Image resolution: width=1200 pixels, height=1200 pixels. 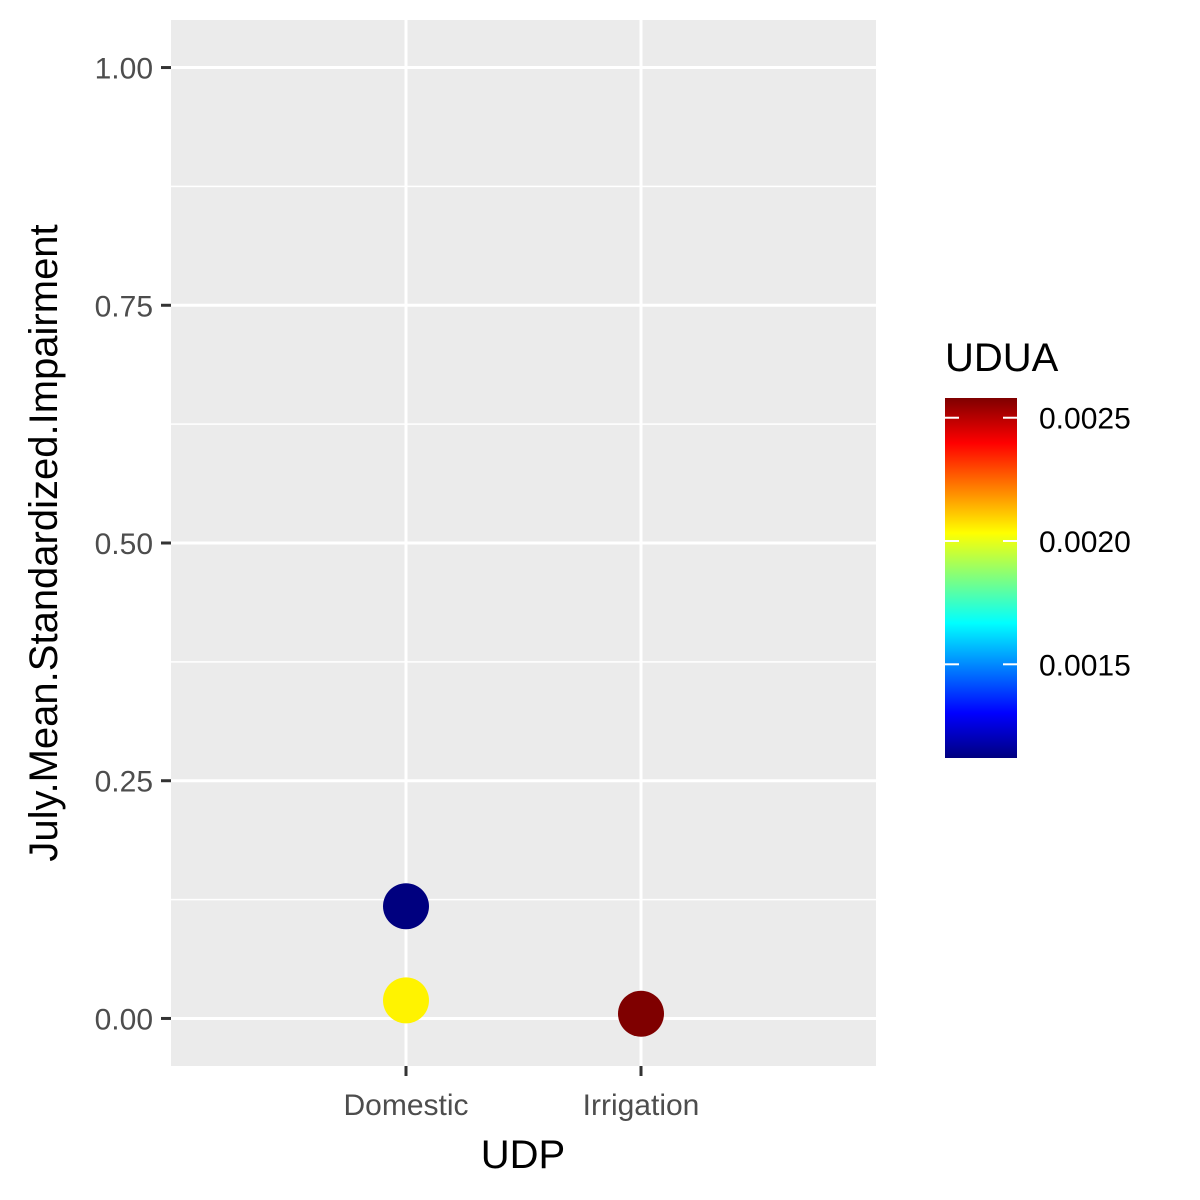 I want to click on points-layer, so click(x=523, y=960).